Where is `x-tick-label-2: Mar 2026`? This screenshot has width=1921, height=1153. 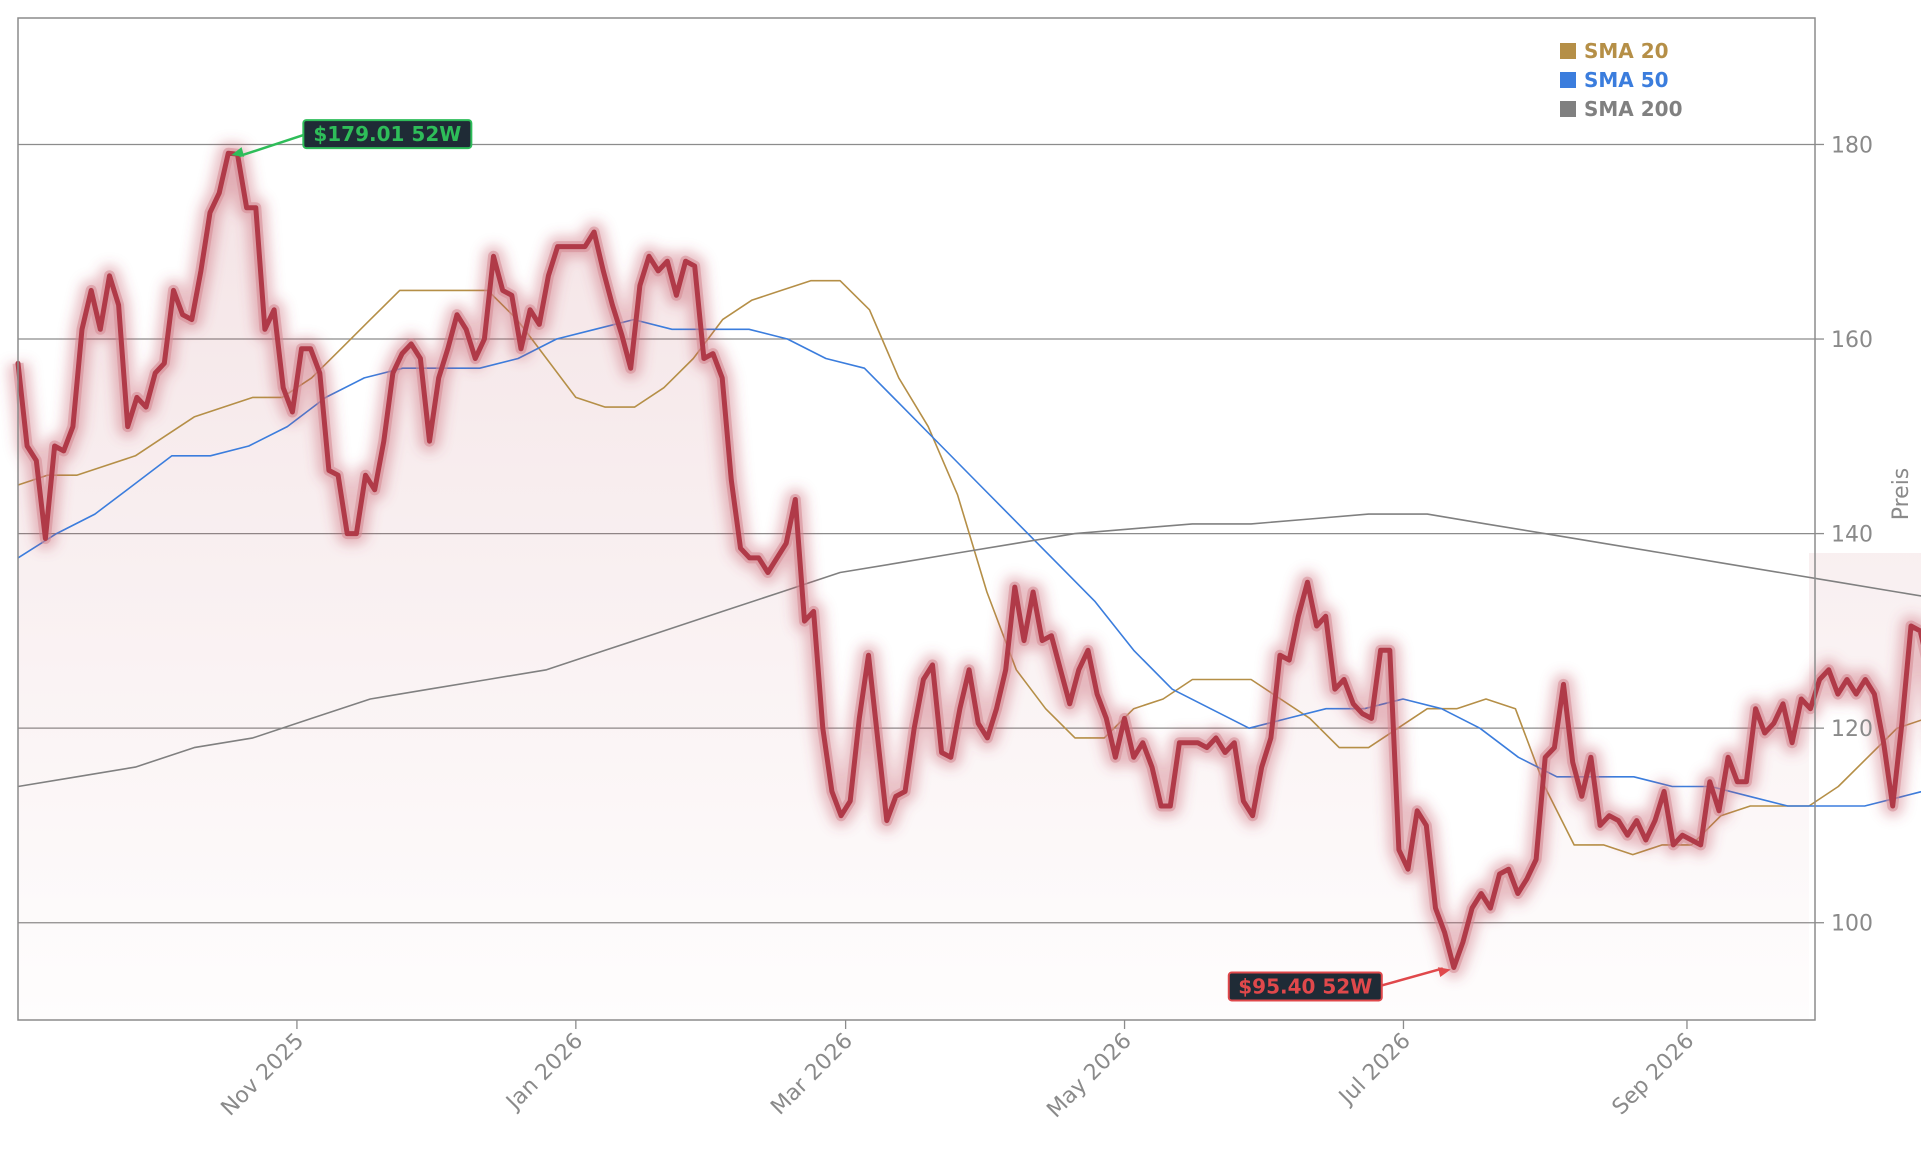
x-tick-label-2: Mar 2026 is located at coordinates (812, 1075).